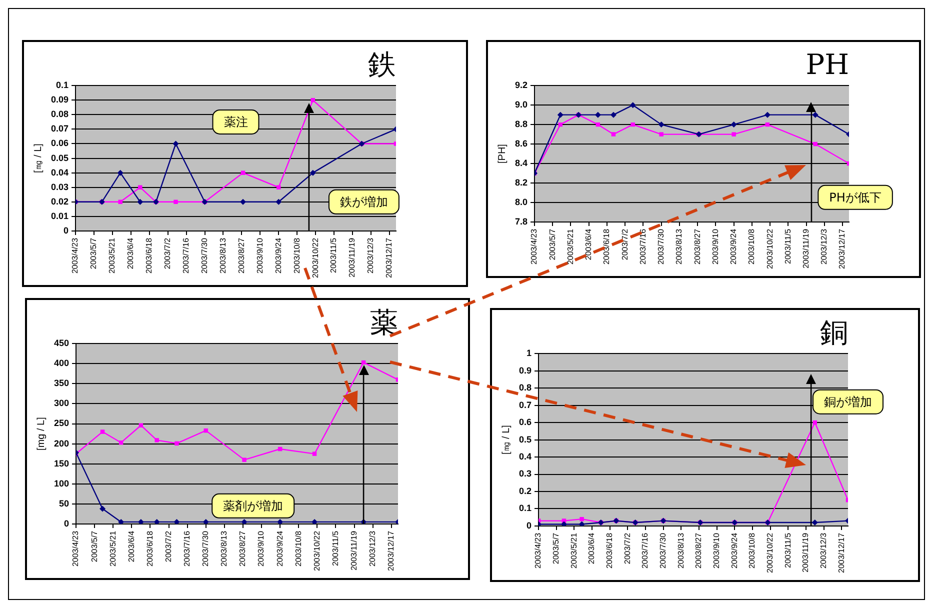 This screenshot has width=933, height=607. Describe the element at coordinates (59, 143) in the screenshot. I see `y-tick-label: 0.06` at that location.